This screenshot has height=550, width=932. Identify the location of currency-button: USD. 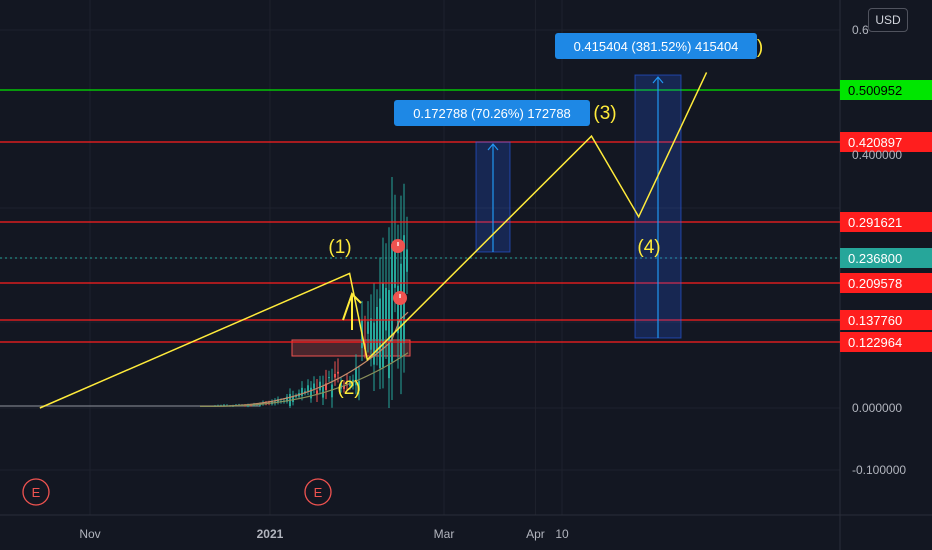
(888, 20).